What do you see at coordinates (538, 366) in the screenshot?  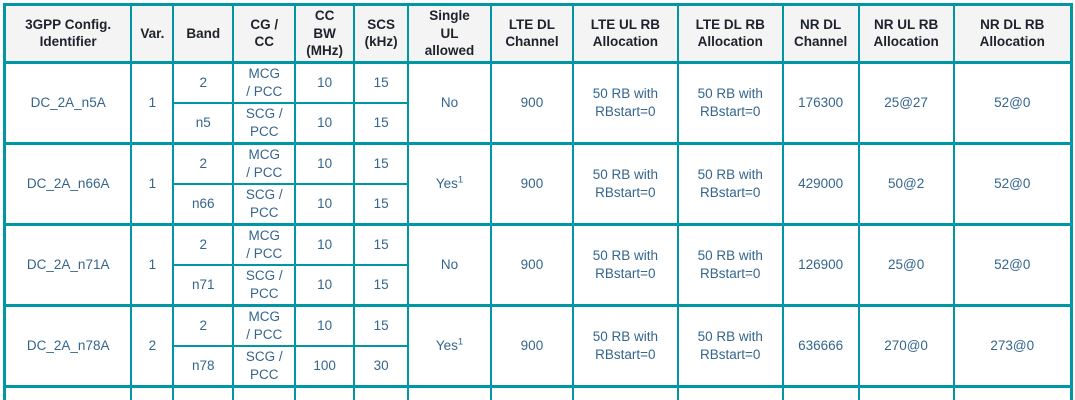 I see `table-row: n78 SCG / PCC 100 30` at bounding box center [538, 366].